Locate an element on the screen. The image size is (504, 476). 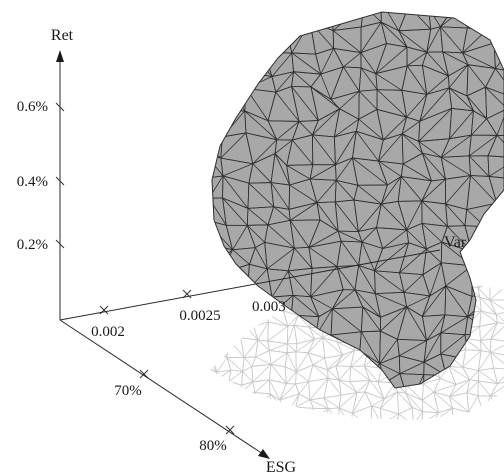
esg-tick-0b is located at coordinates (144, 374).